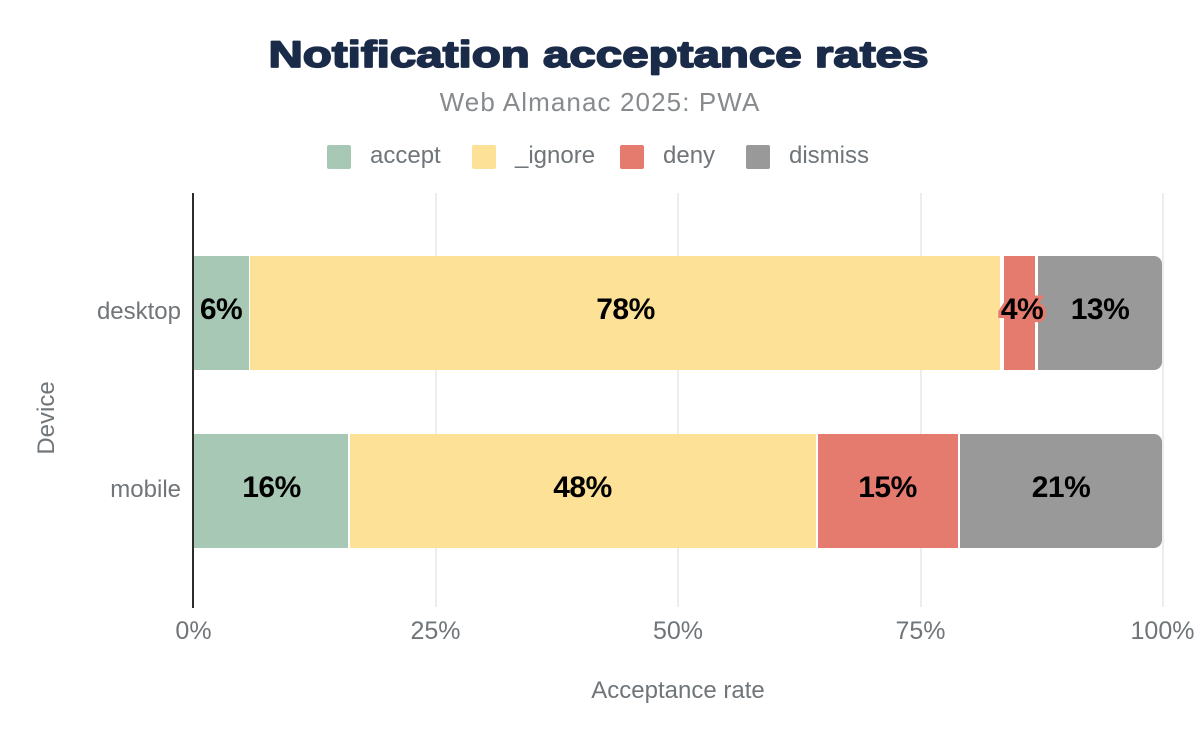 This screenshot has width=1200, height=742. I want to click on svg-text: Notification acceptance rates, so click(599, 54).